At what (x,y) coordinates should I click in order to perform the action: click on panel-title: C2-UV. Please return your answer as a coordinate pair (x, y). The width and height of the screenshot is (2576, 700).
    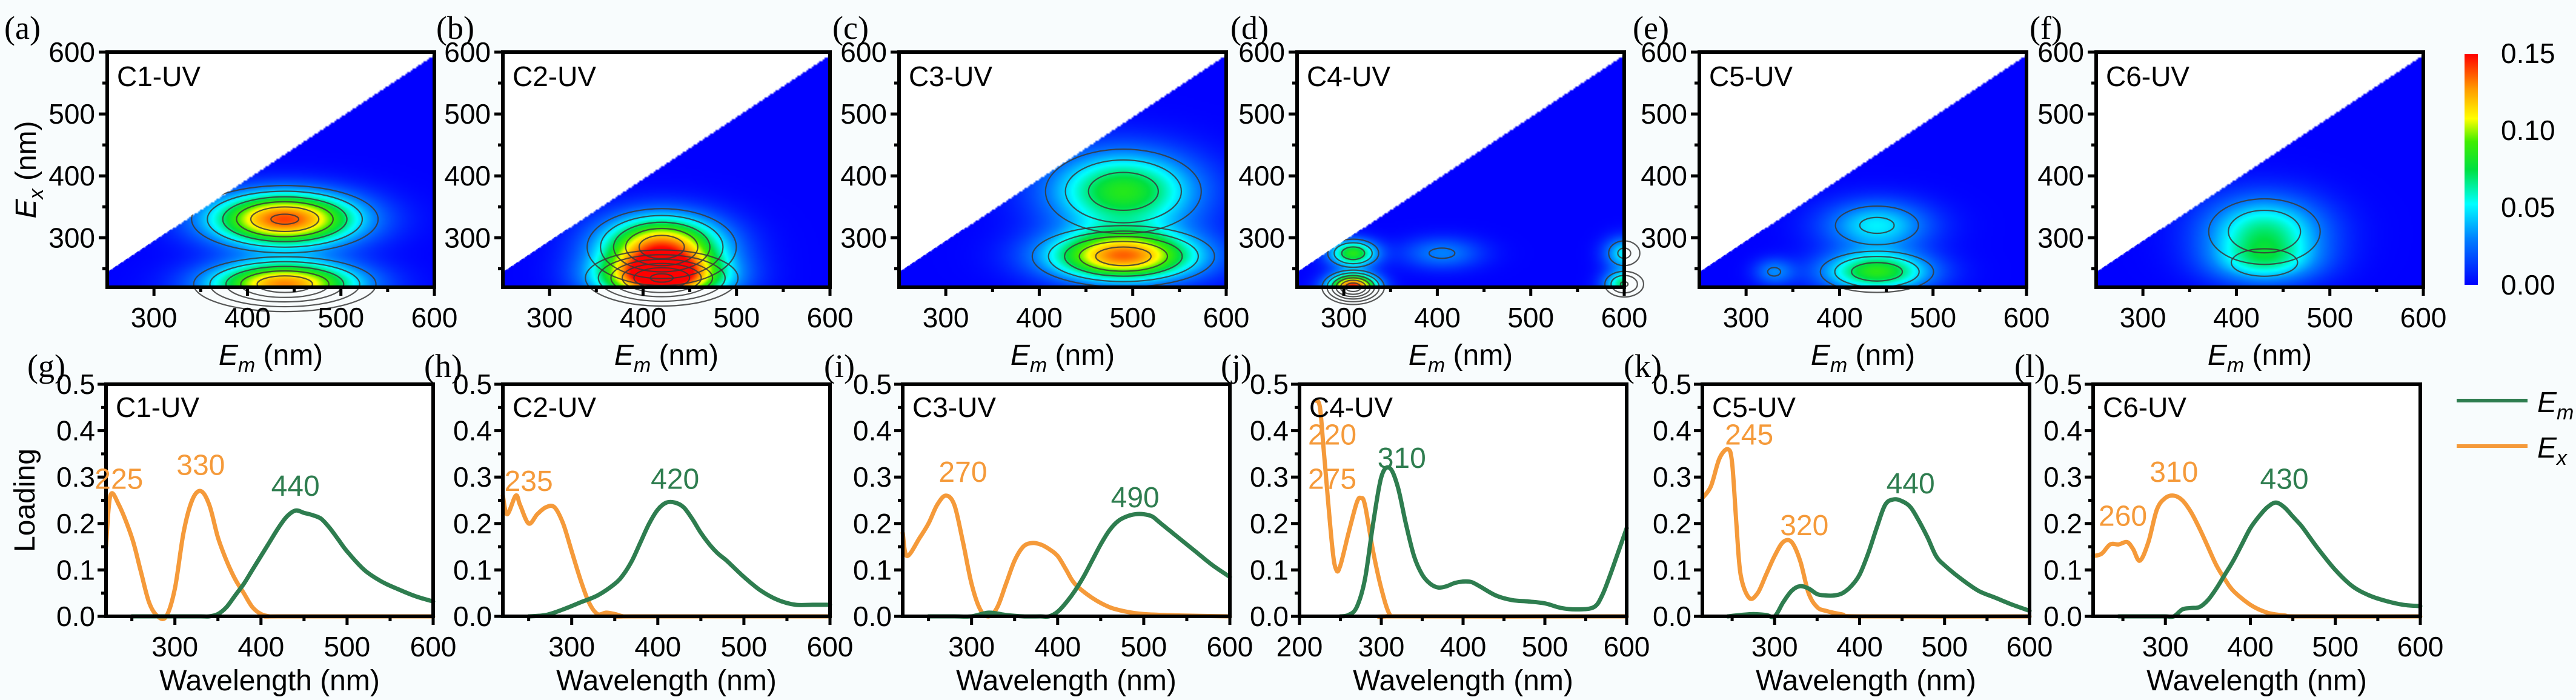
    Looking at the image, I should click on (554, 407).